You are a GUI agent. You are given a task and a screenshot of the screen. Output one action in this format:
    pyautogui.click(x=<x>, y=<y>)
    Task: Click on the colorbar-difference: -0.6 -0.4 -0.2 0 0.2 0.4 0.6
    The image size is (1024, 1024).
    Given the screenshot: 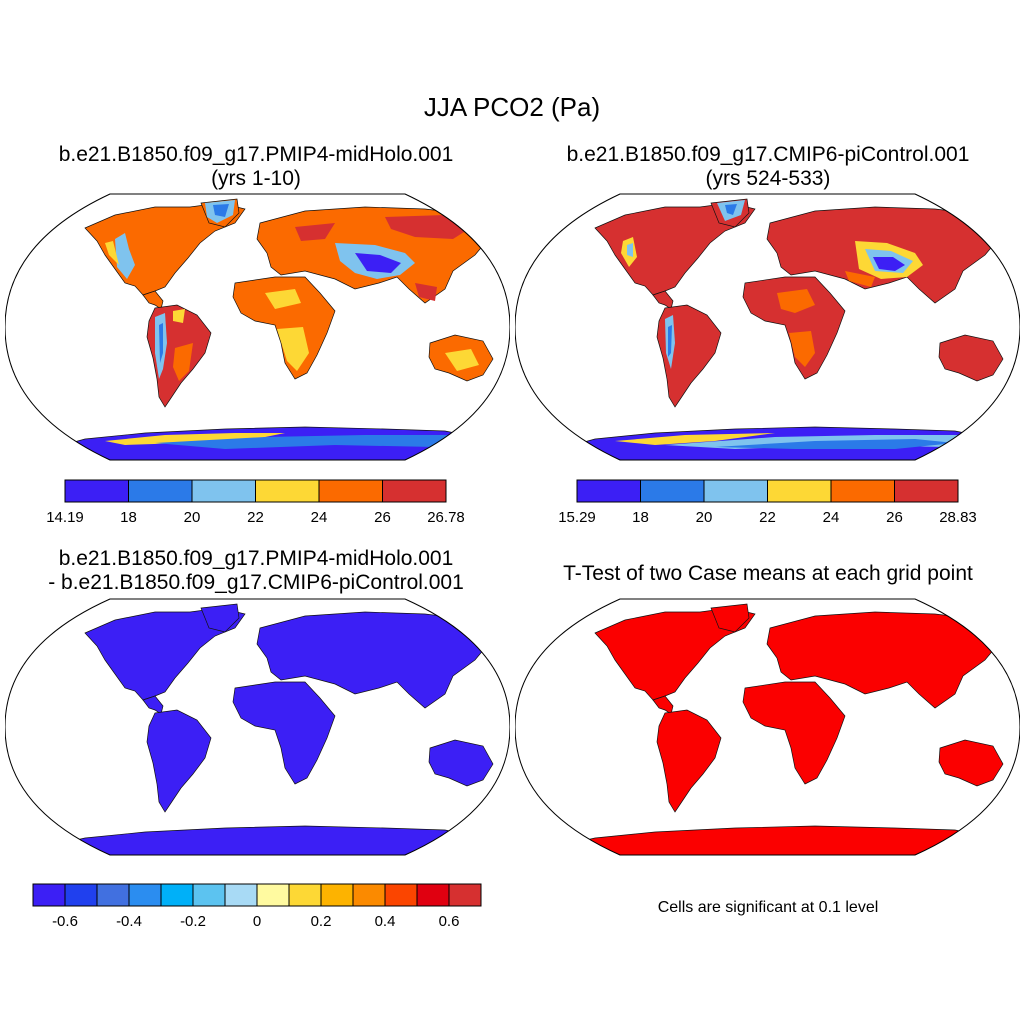 What is the action you would take?
    pyautogui.click(x=257, y=906)
    